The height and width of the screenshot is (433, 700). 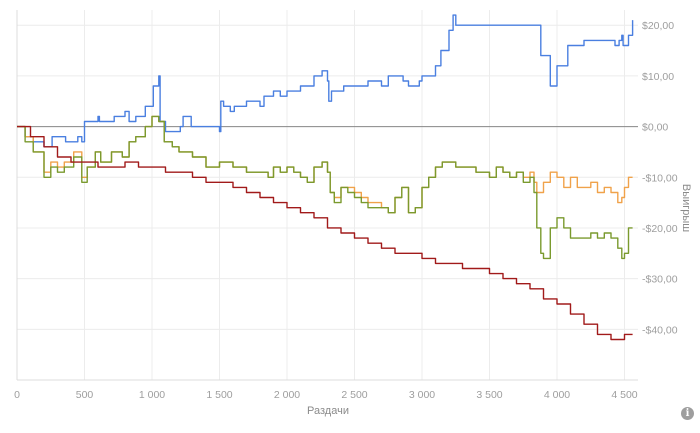 What do you see at coordinates (557, 395) in the screenshot?
I see `x-tick-label: 4 000` at bounding box center [557, 395].